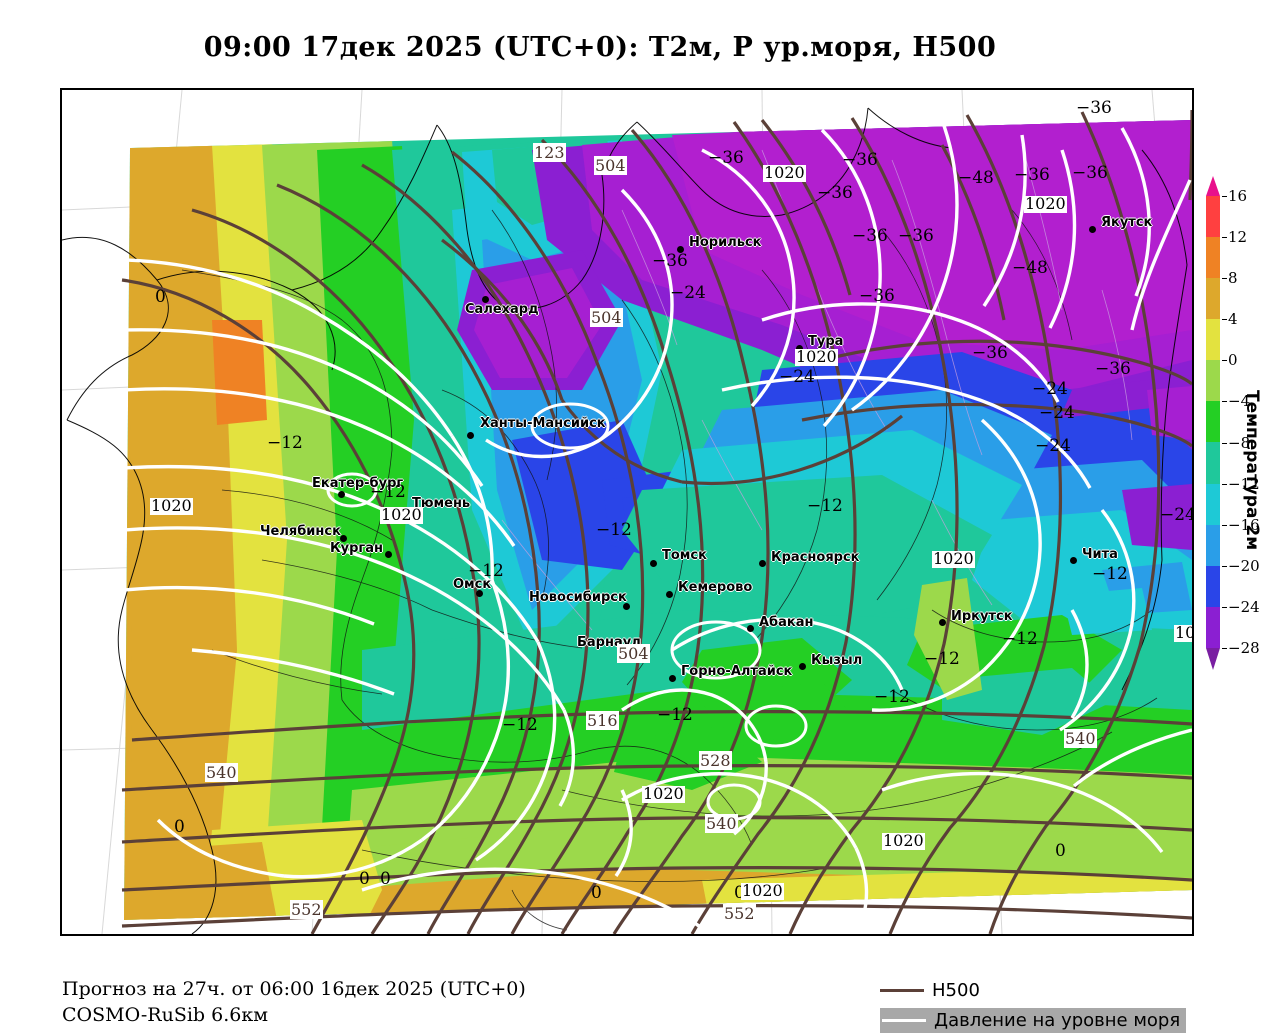 Image resolution: width=1280 pixels, height=1033 pixels. I want to click on colorbar-tick-label: −4, so click(1239, 401).